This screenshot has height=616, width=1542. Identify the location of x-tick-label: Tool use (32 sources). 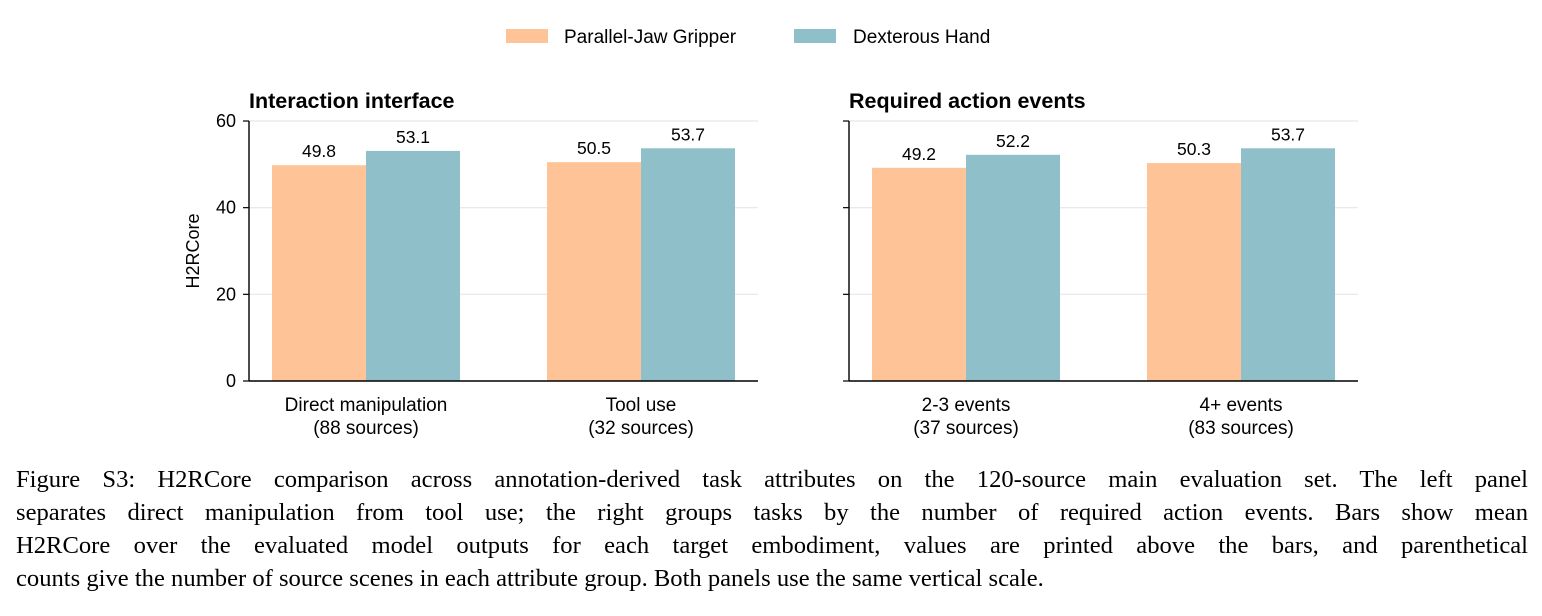
(641, 417).